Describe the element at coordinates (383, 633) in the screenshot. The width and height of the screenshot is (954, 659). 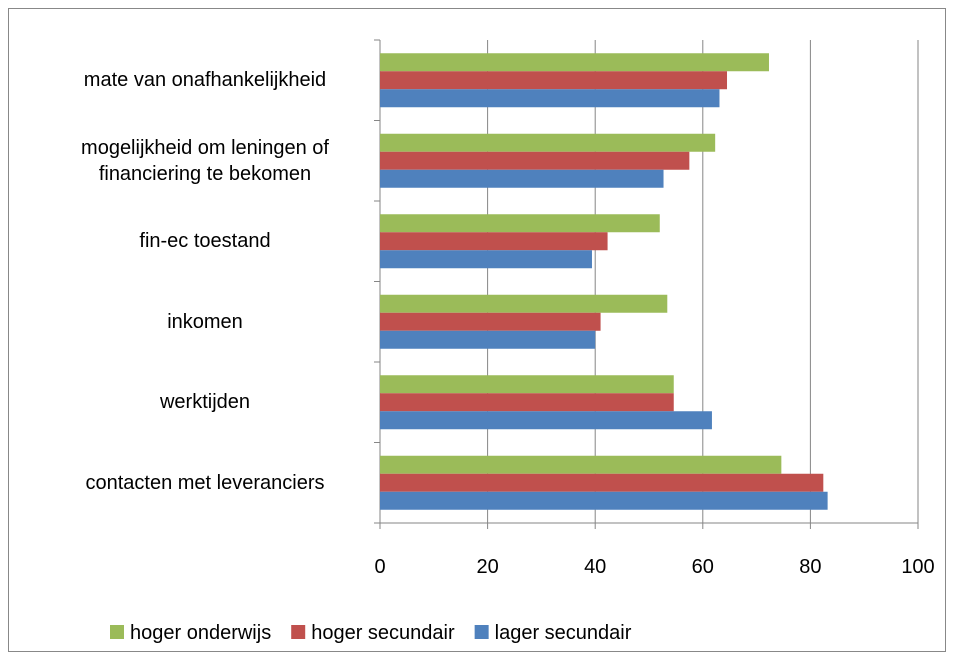
I see `legend-label: hoger secundair` at that location.